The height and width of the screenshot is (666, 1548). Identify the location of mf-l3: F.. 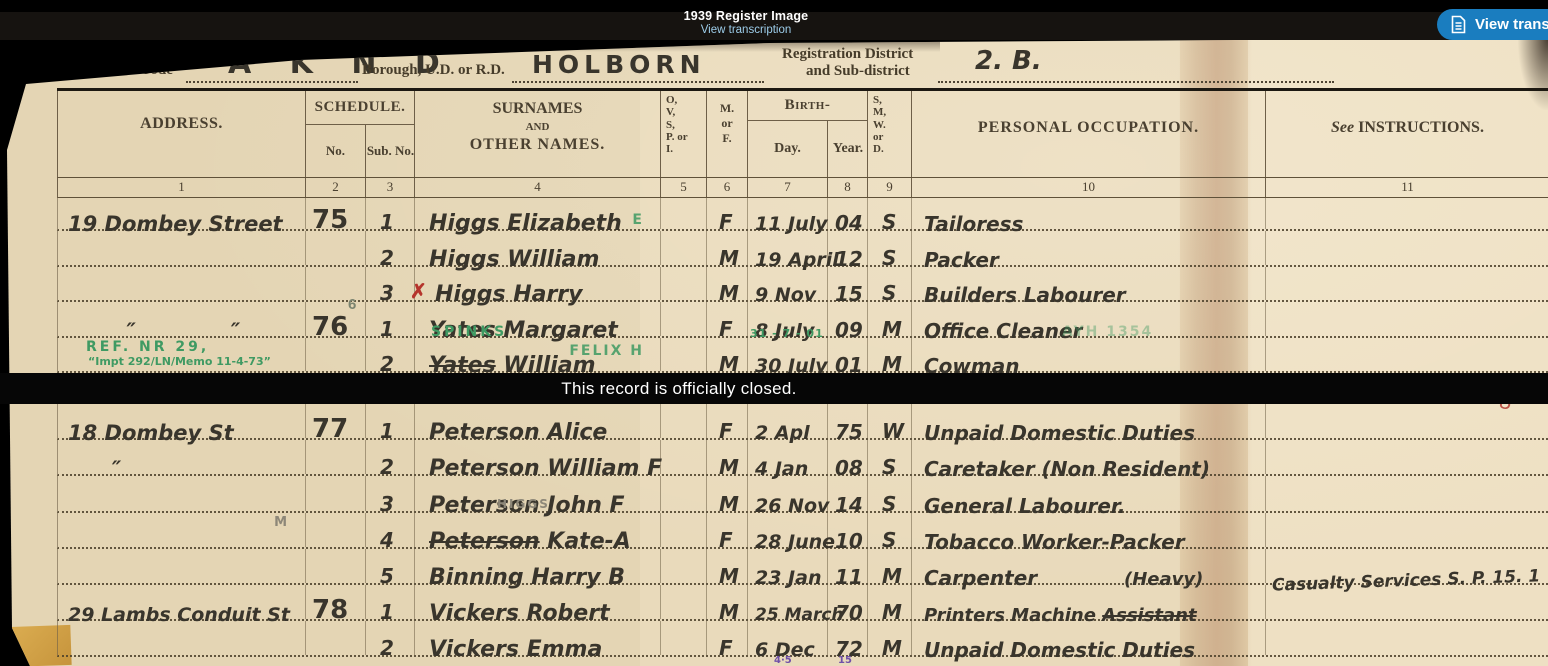
(727, 138).